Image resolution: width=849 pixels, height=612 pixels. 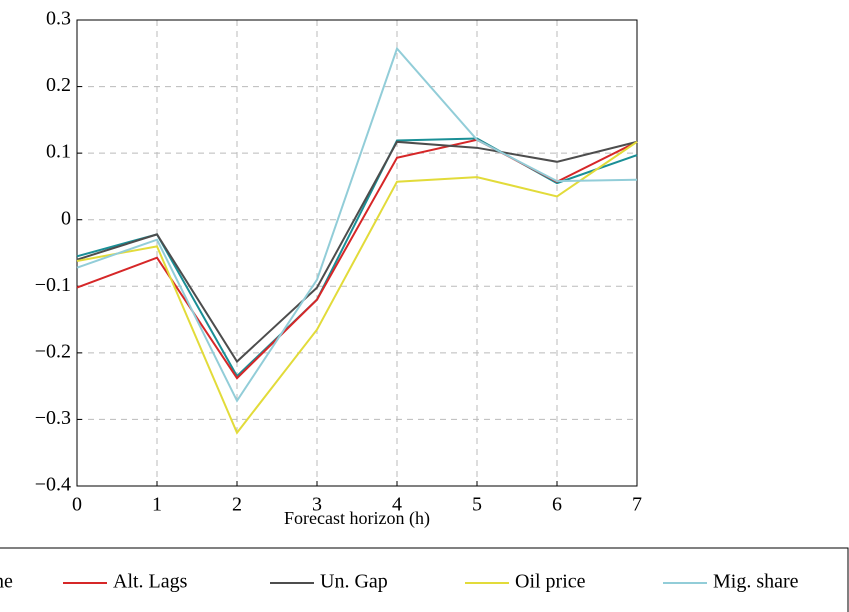 I want to click on y-tick-label: −0.3, so click(x=53, y=418).